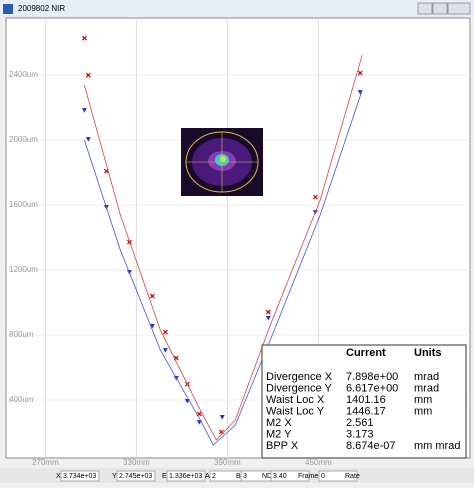  Describe the element at coordinates (114, 476) in the screenshot. I see `status-label: Y` at that location.